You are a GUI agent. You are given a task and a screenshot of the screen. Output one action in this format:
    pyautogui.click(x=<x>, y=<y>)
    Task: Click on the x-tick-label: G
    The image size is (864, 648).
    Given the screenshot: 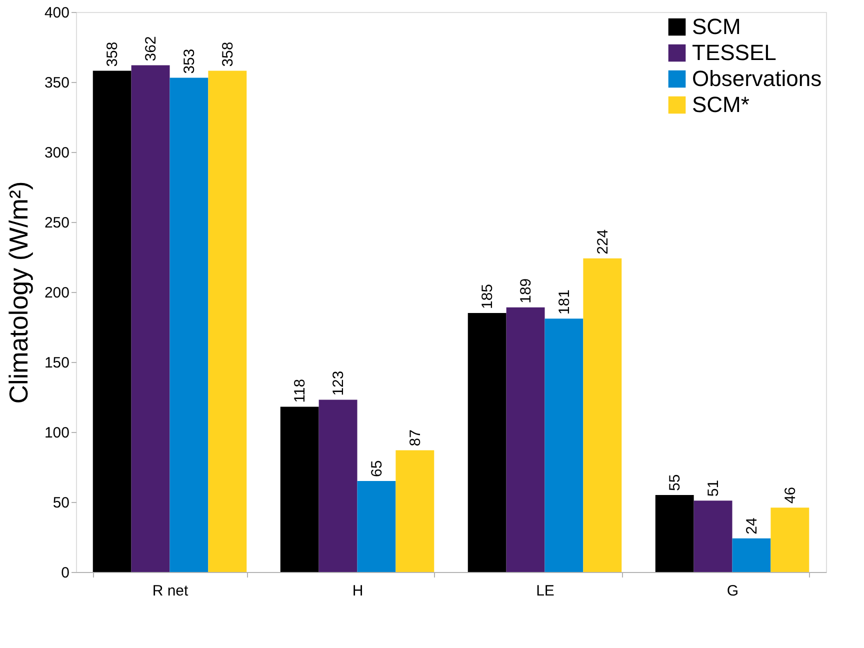 What is the action you would take?
    pyautogui.click(x=732, y=591)
    